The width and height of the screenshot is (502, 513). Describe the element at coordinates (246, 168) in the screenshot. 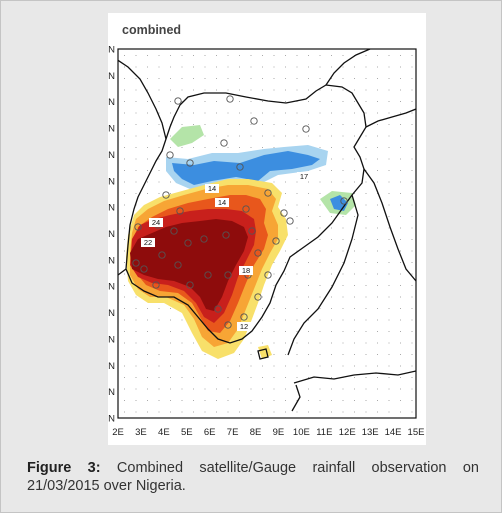

I see `rain-area-blue-band` at that location.